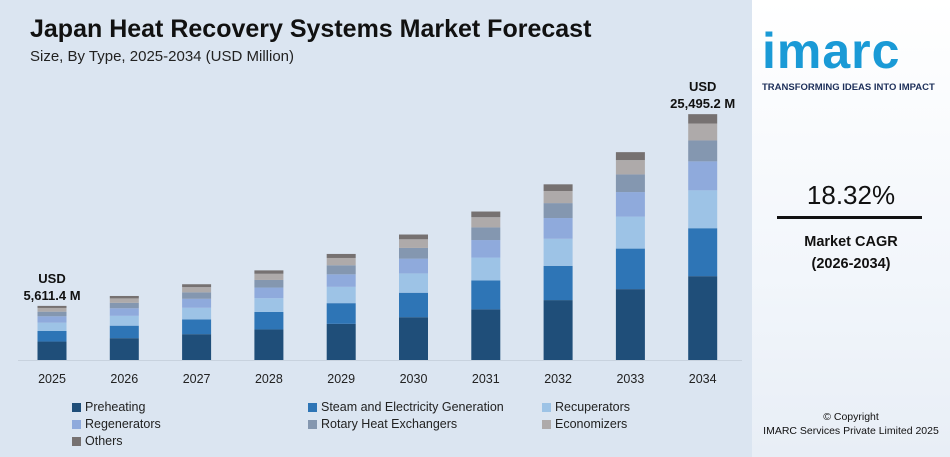 This screenshot has height=457, width=950. What do you see at coordinates (851, 264) in the screenshot?
I see `cagr-period: (2026-2034)` at bounding box center [851, 264].